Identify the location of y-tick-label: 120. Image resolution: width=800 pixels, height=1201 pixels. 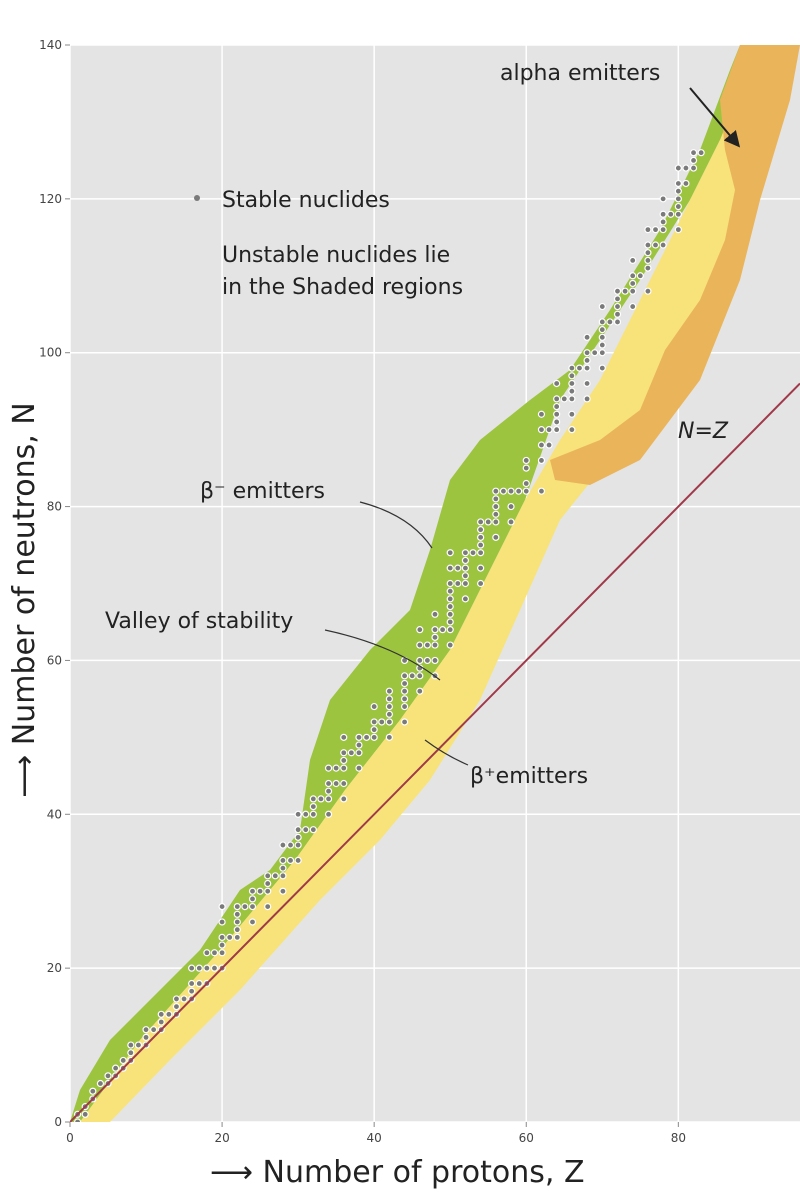
(50, 199).